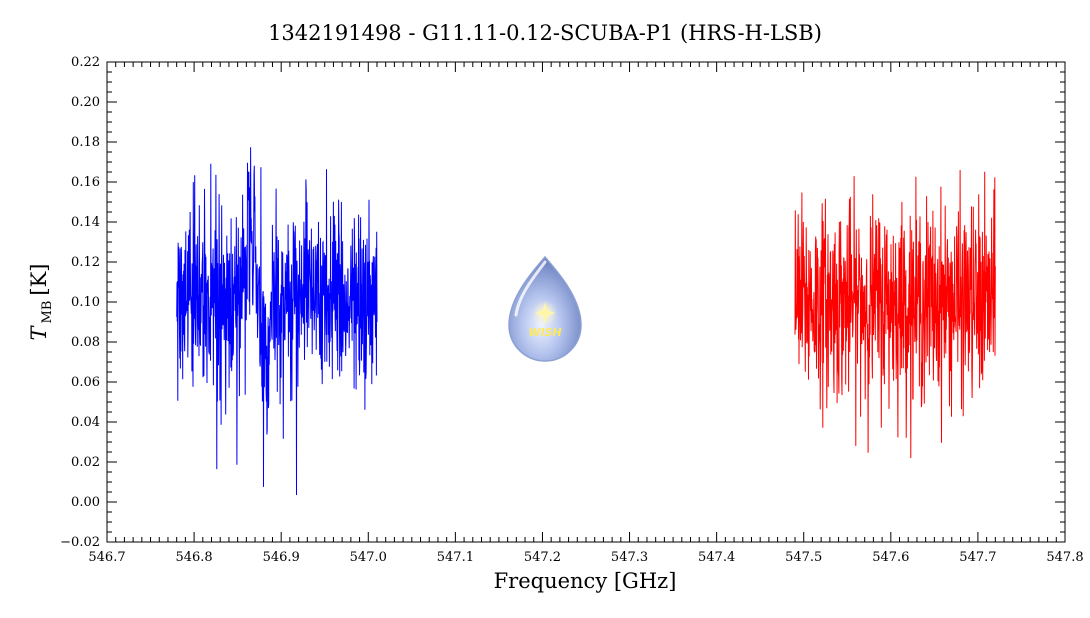  I want to click on spectrum-series-red, so click(895, 314).